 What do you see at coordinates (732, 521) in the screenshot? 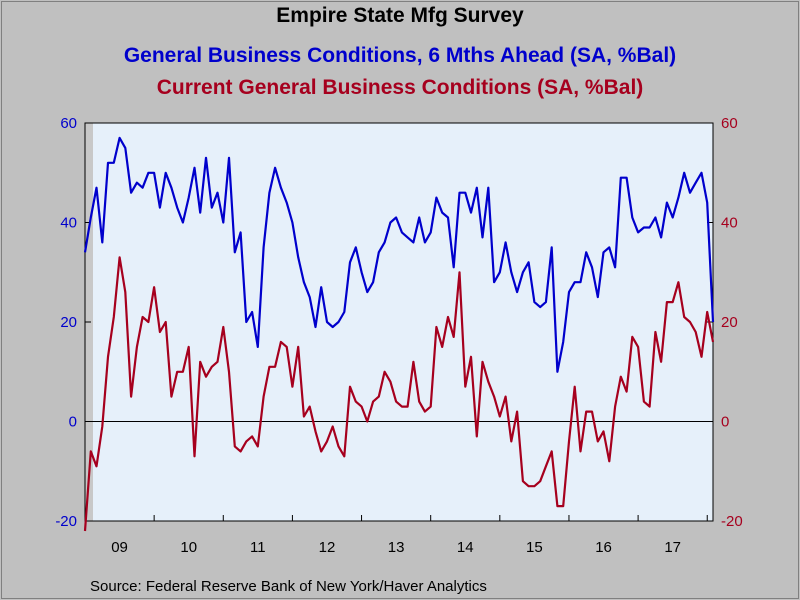
I see `y-right-tick-label: -20` at bounding box center [732, 521].